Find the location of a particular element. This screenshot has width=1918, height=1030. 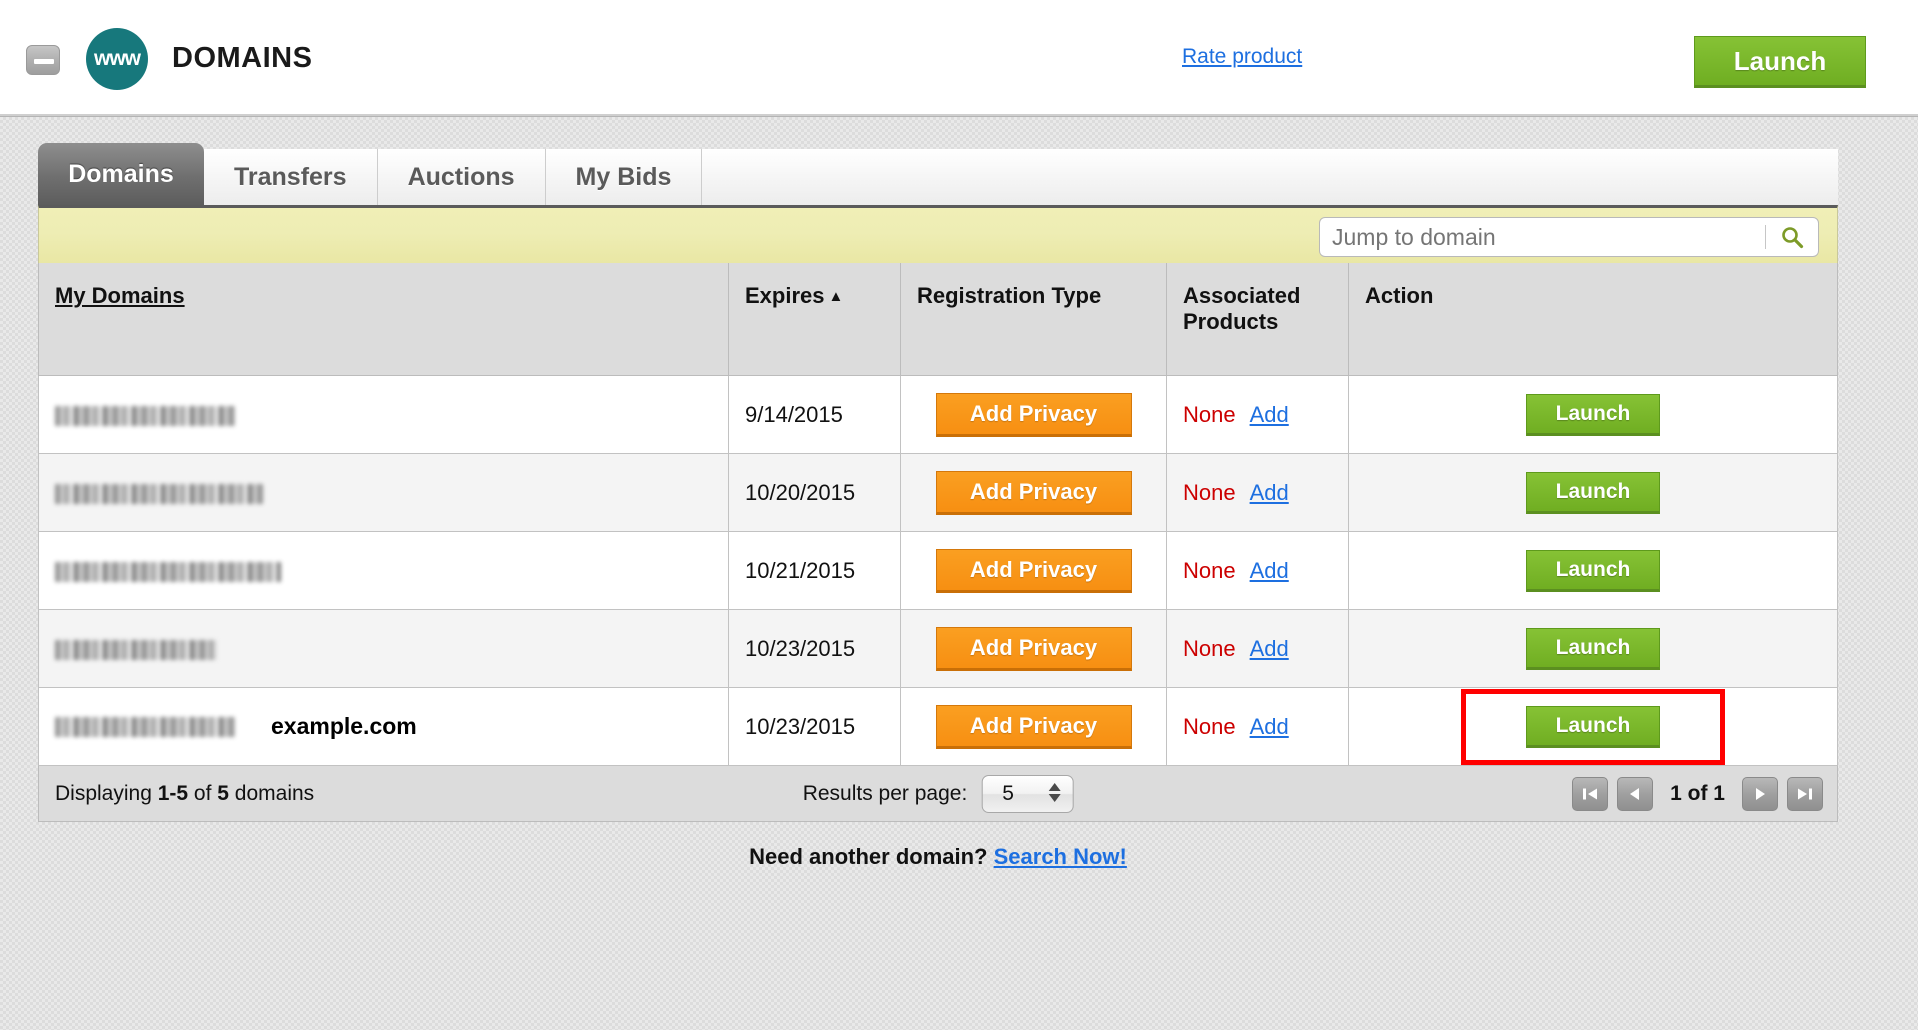

tab-transfers-label: Transfers is located at coordinates (290, 176).